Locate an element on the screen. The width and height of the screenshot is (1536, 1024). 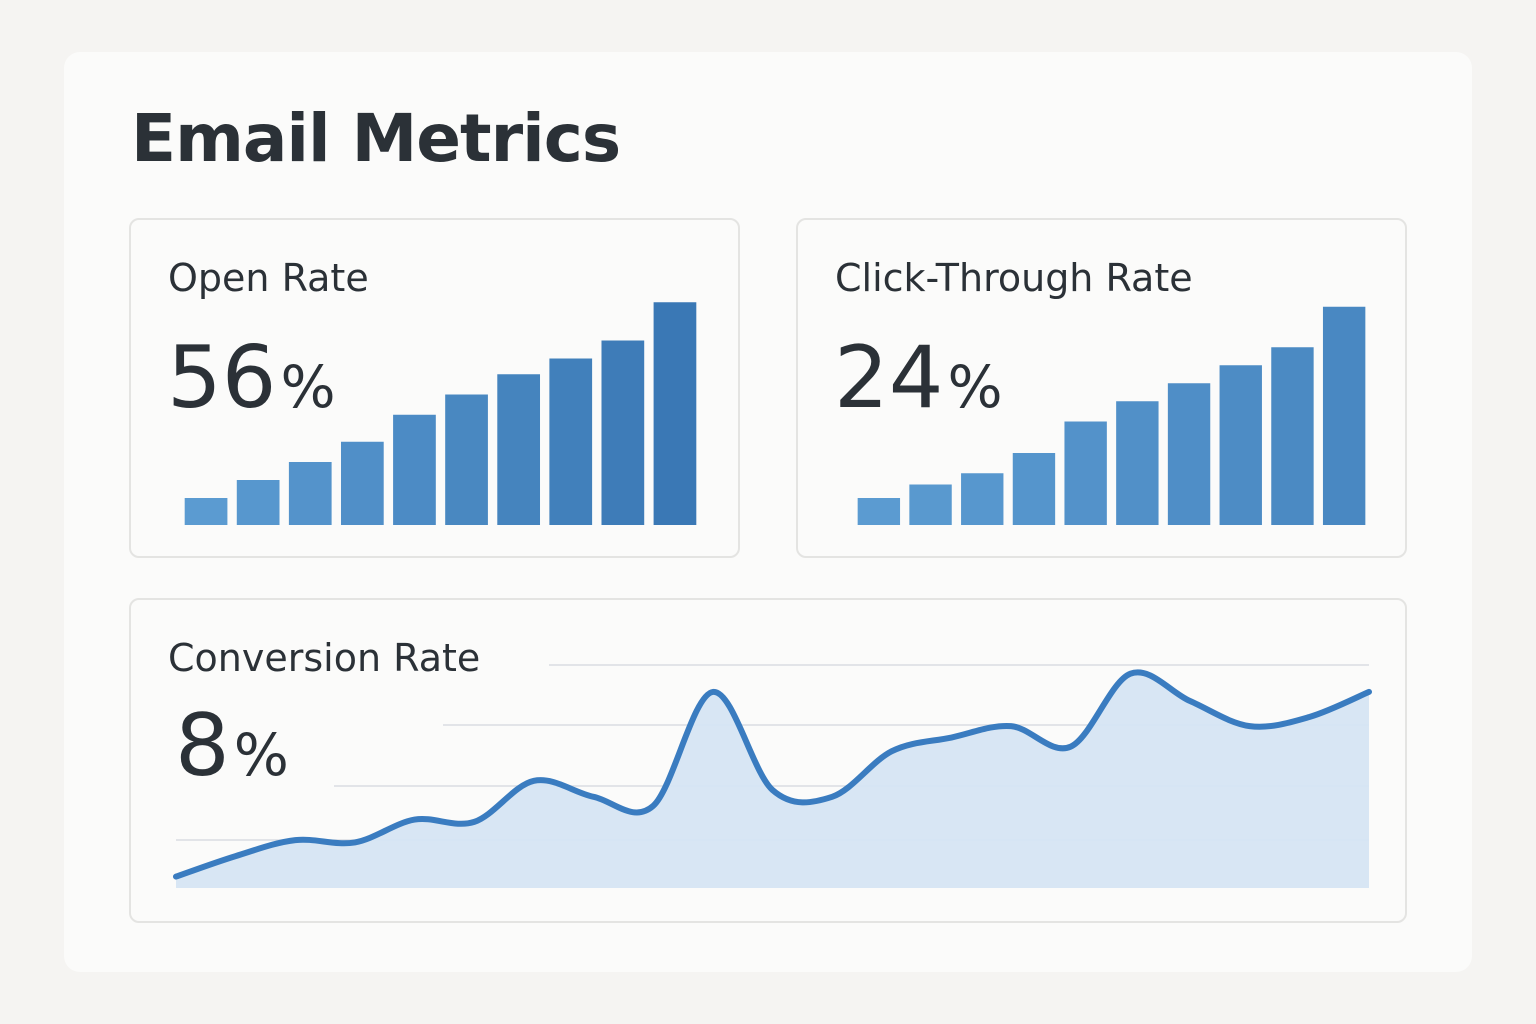
conversion-rate-unit: % is located at coordinates (261, 755).